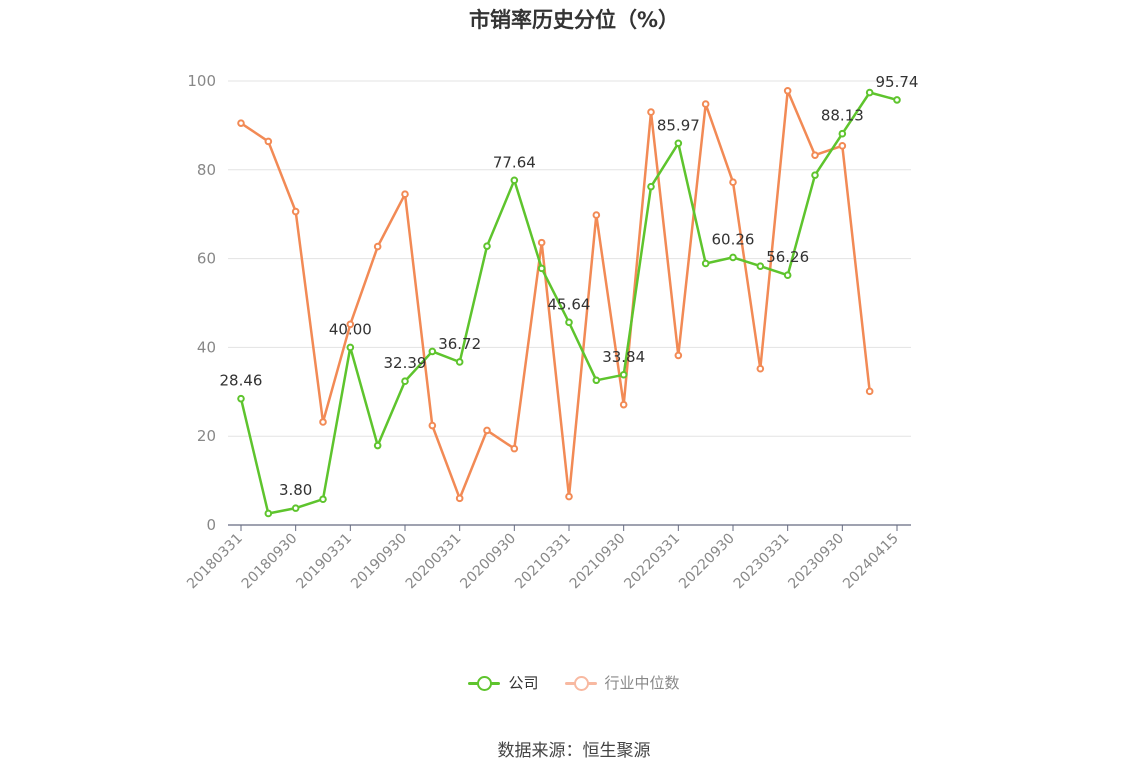 Image resolution: width=1148 pixels, height=776 pixels. Describe the element at coordinates (206, 170) in the screenshot. I see `y-tick-label: 80` at that location.